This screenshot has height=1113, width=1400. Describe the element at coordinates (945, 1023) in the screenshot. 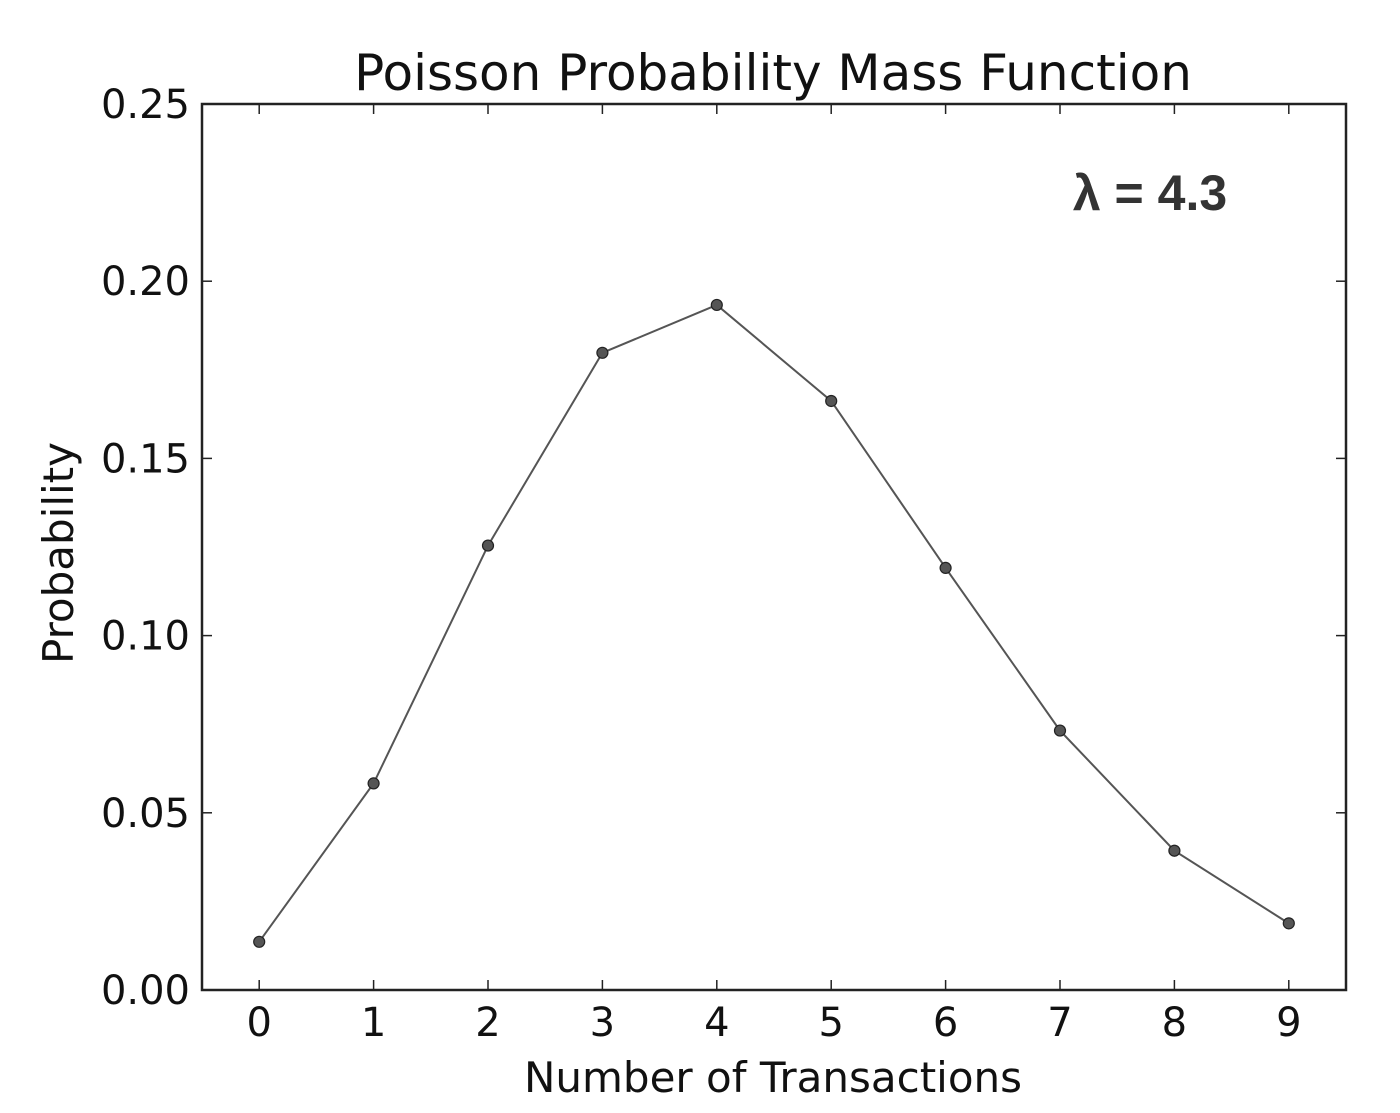

I see `x-tick-label: 6` at that location.